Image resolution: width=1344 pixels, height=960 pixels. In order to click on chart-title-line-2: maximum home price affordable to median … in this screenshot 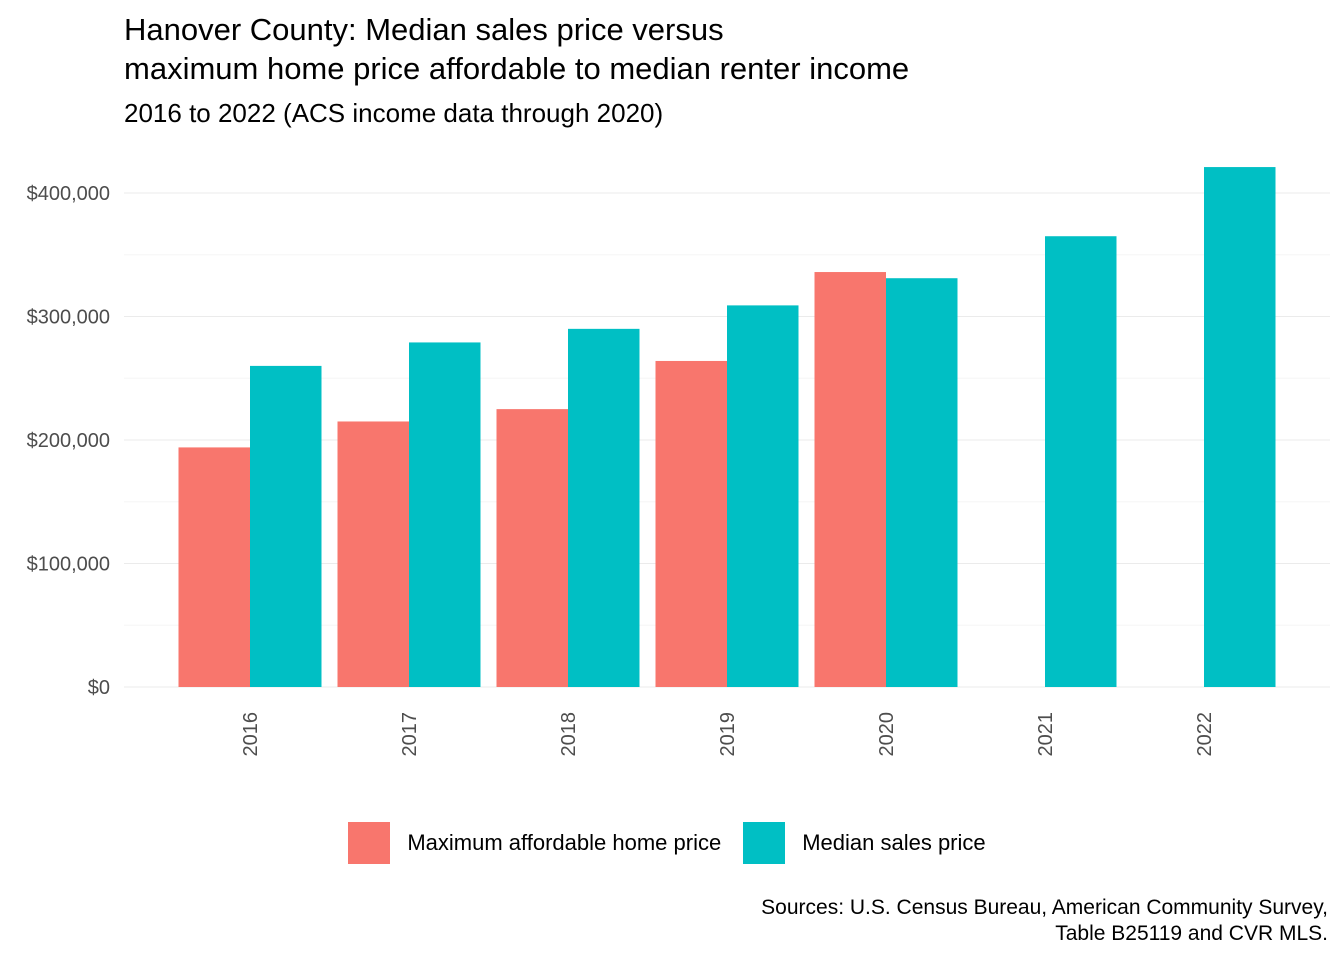, I will do `click(517, 68)`.